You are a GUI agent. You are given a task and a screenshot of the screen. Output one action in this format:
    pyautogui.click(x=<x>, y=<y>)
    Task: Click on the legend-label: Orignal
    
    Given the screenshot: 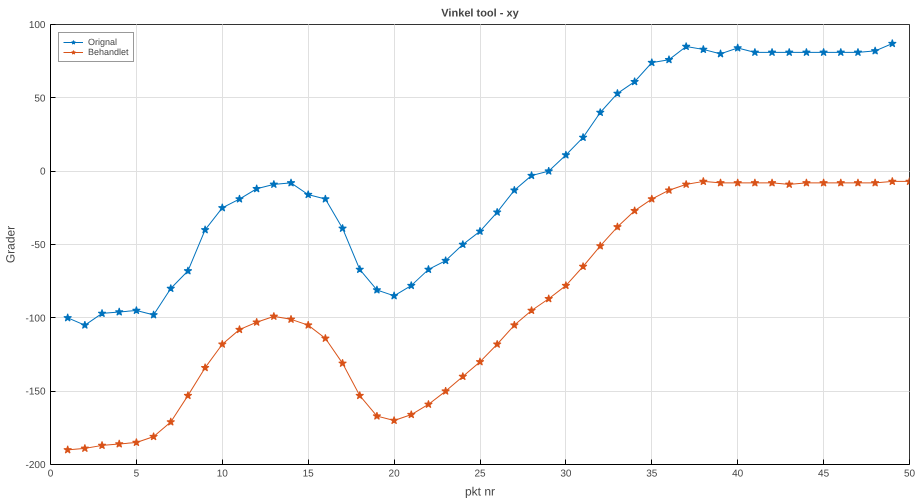 What is the action you would take?
    pyautogui.click(x=103, y=42)
    